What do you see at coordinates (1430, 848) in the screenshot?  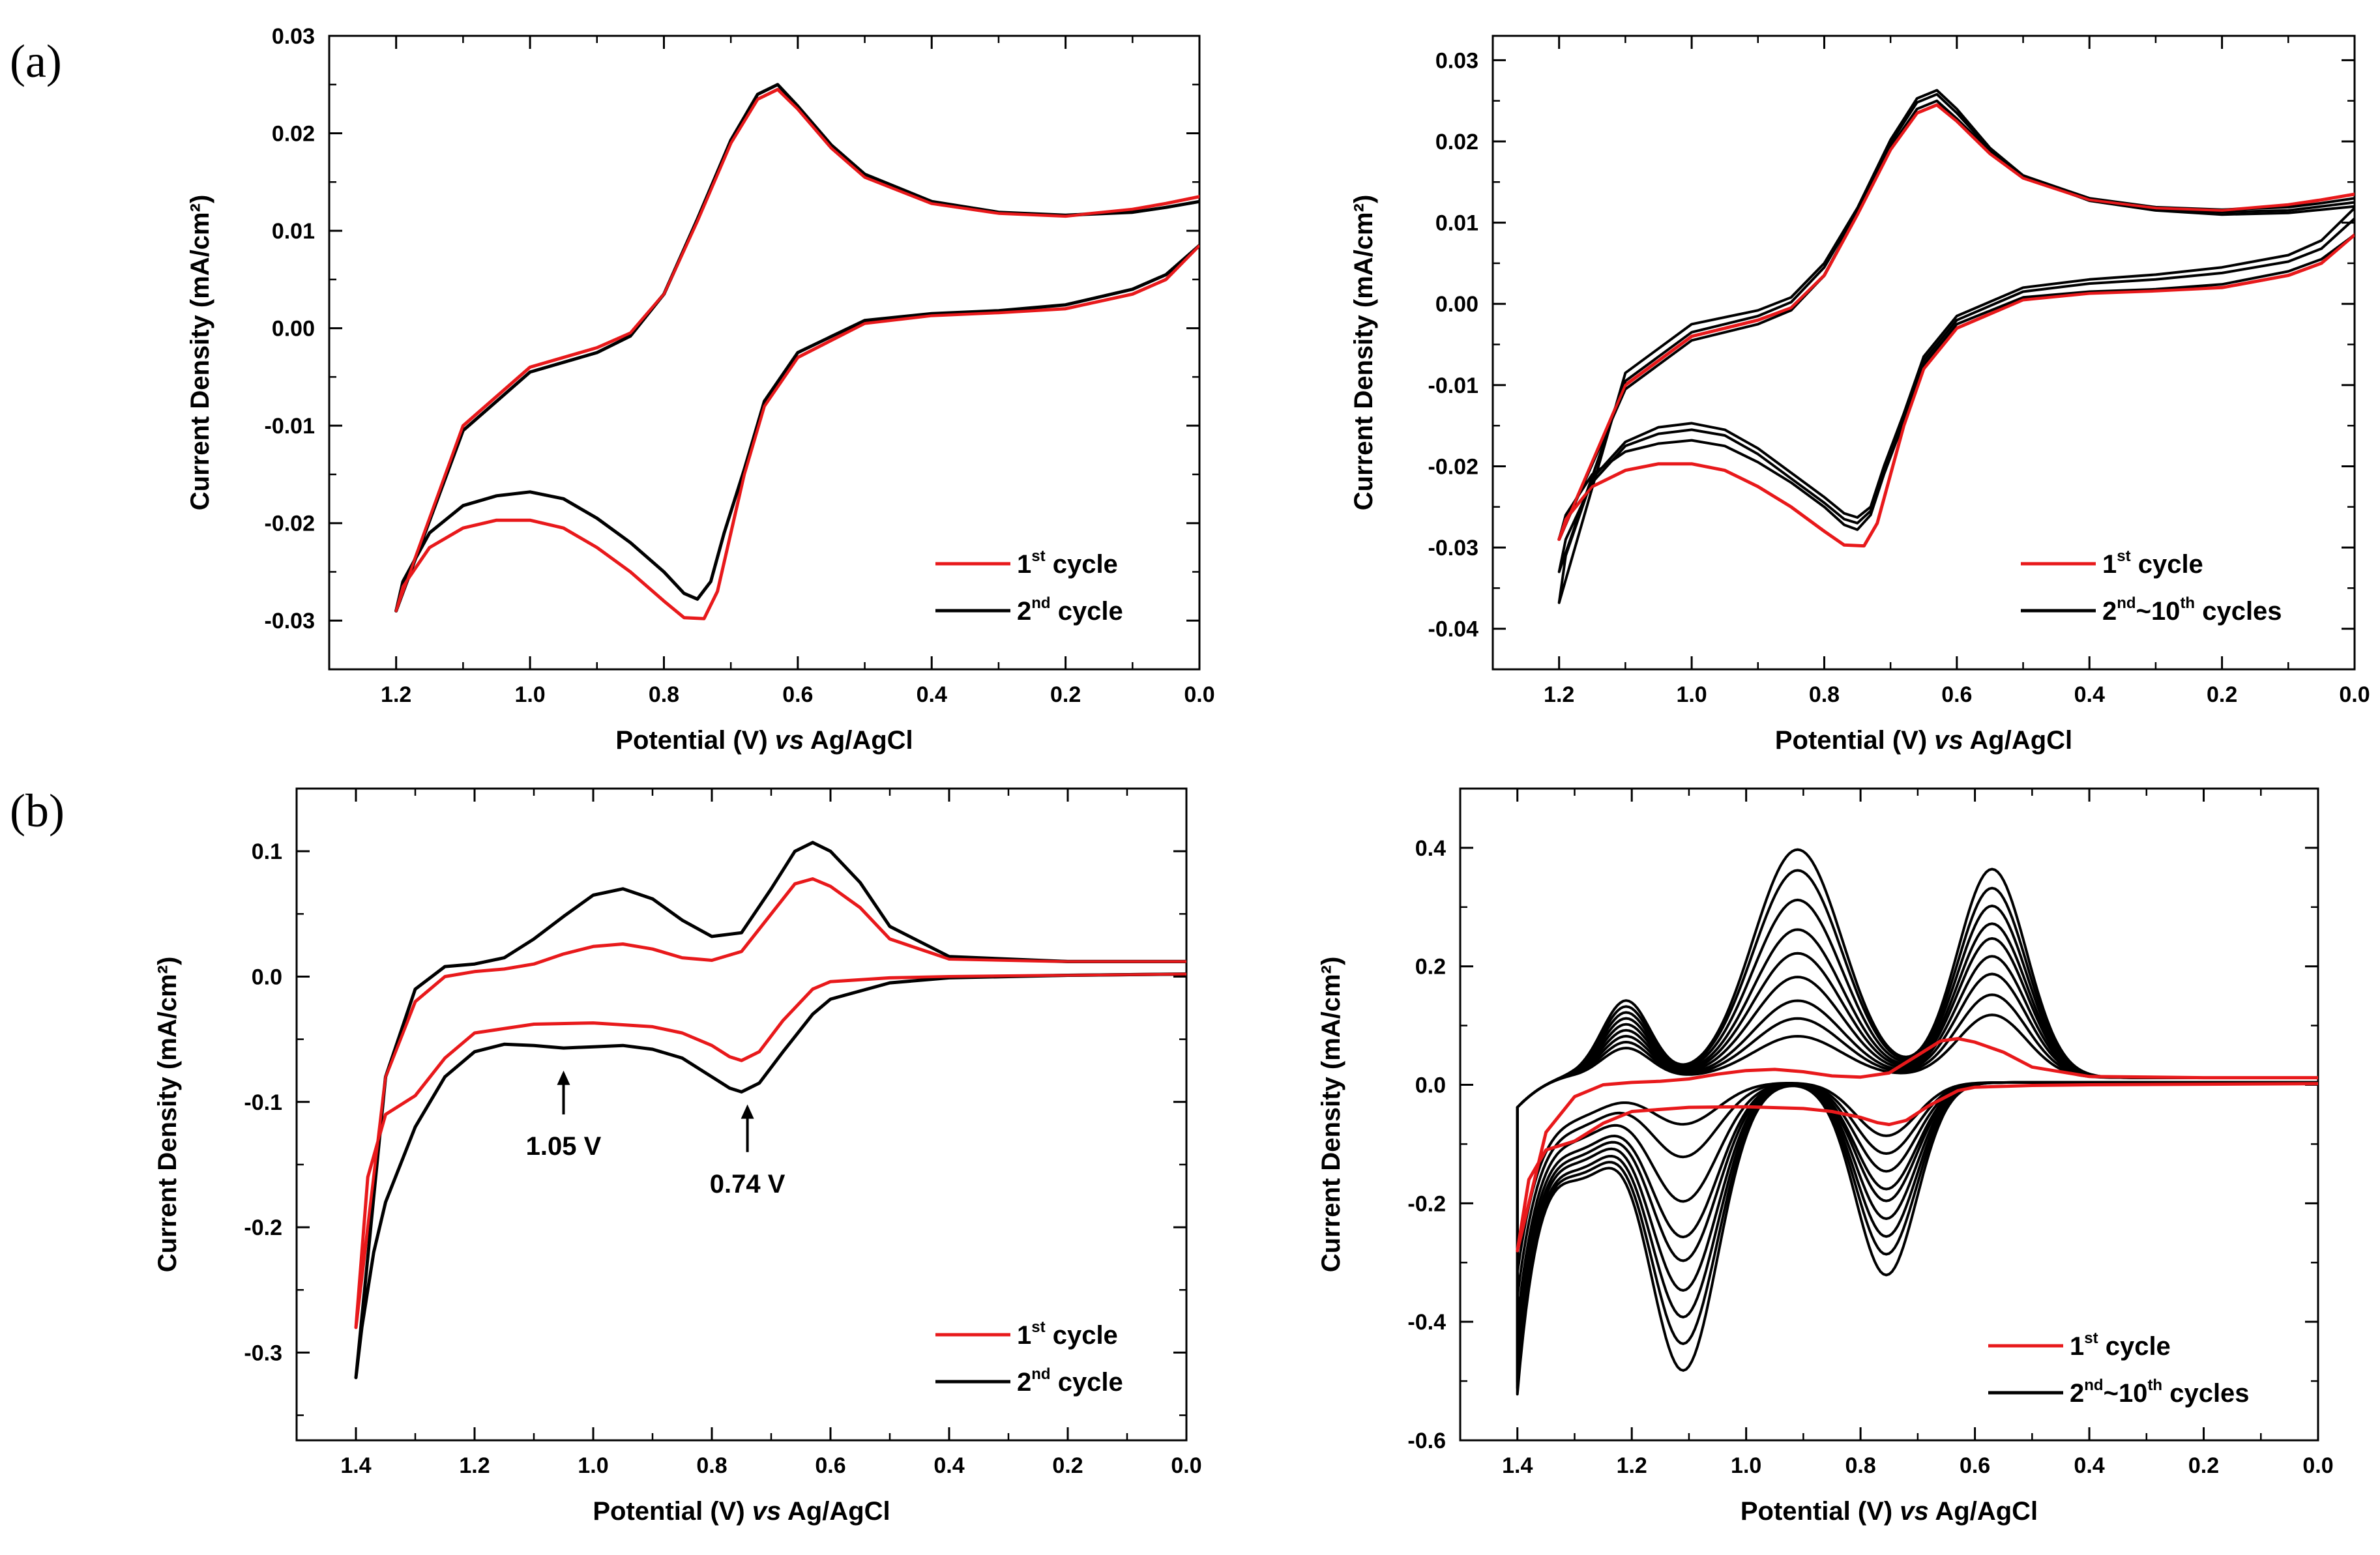 I see `y-tick-label: 0.4` at bounding box center [1430, 848].